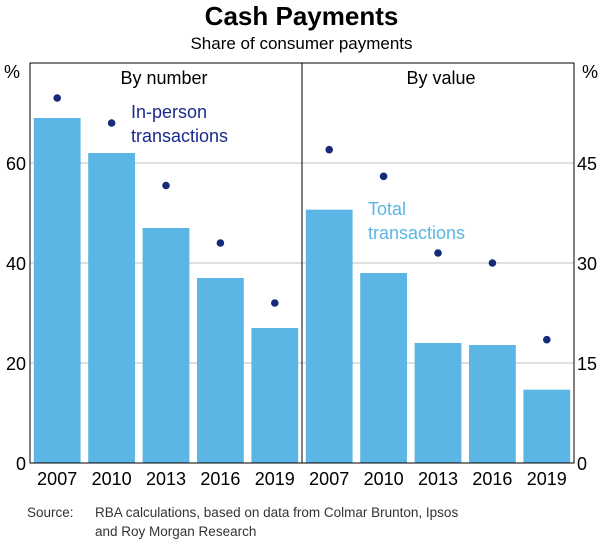 Image resolution: width=603 pixels, height=545 pixels. Describe the element at coordinates (587, 364) in the screenshot. I see `y-tick-label-right: 15` at that location.